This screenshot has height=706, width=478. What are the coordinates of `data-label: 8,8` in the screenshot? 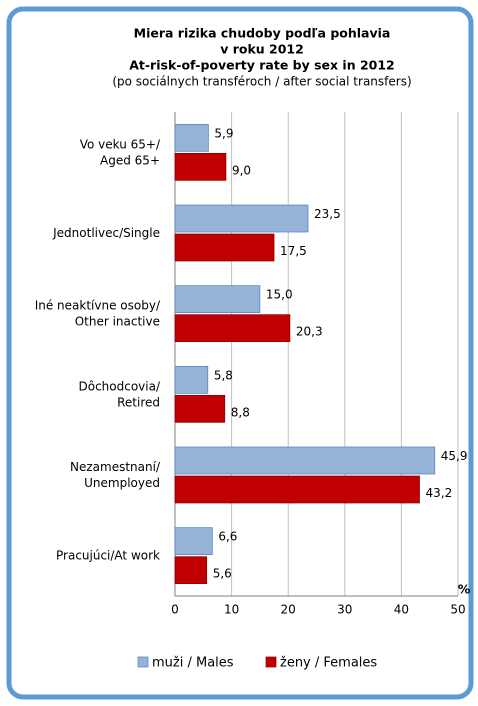 It's located at (240, 412).